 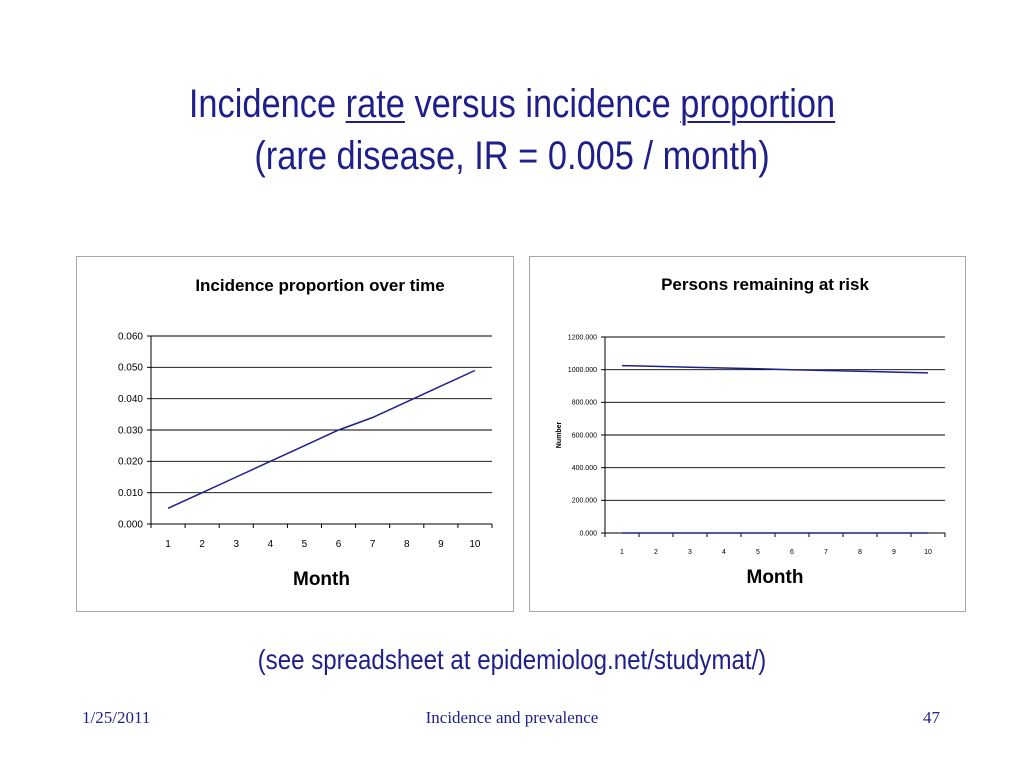 What do you see at coordinates (319, 285) in the screenshot?
I see `chart-title: Incidence proportion over time` at bounding box center [319, 285].